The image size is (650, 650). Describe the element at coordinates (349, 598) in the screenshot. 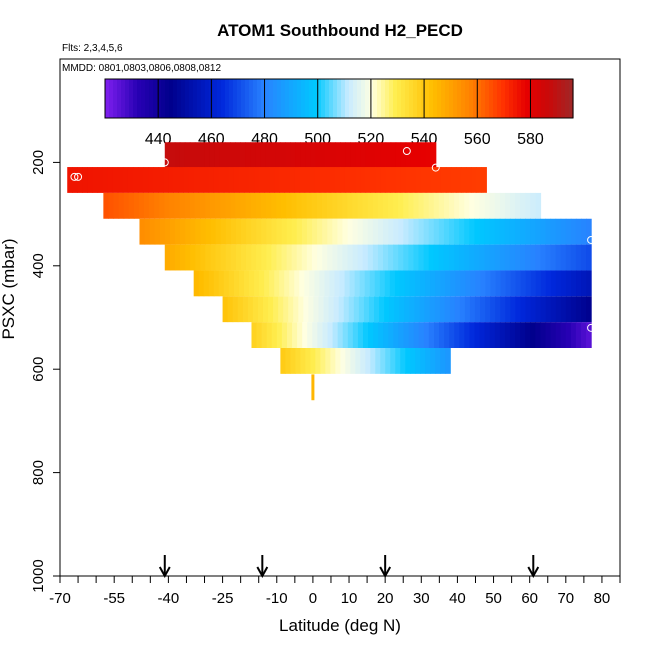

I see `x-tick-label: 10` at that location.